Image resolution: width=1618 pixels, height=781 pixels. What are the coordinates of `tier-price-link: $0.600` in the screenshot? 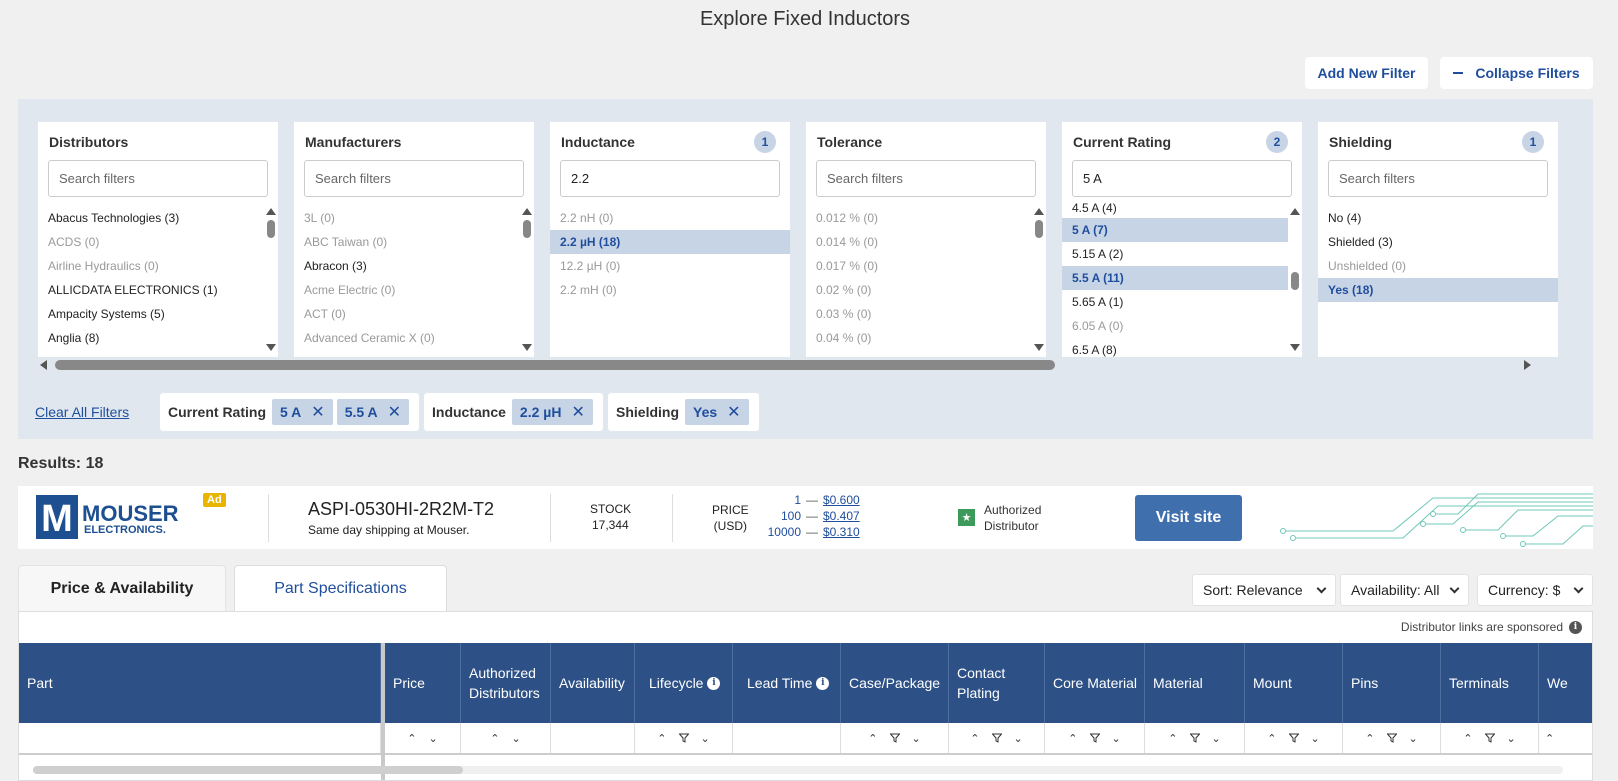 It's located at (841, 500).